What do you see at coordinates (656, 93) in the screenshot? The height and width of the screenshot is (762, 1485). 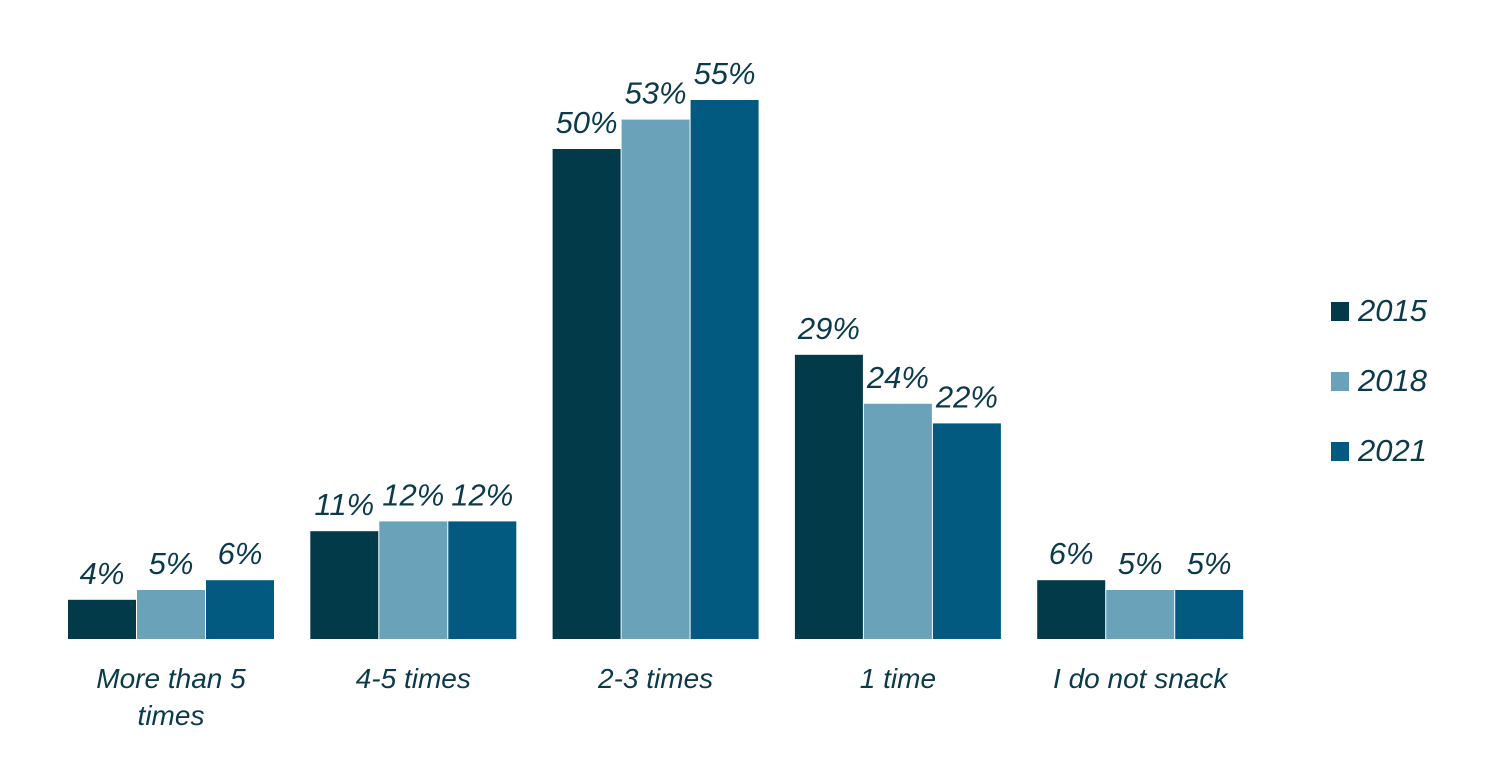 I see `data-label: 53%` at bounding box center [656, 93].